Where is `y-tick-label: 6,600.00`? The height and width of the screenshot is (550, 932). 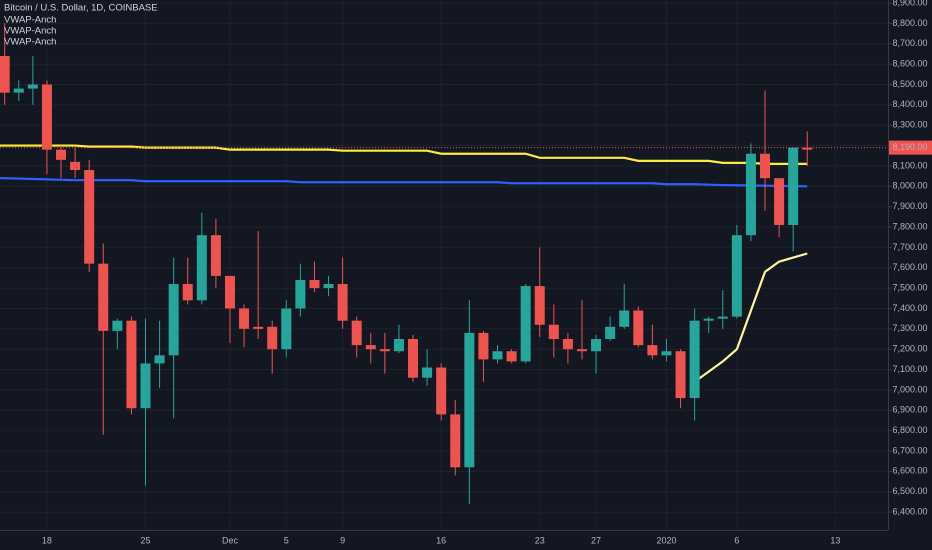 y-tick-label: 6,600.00 is located at coordinates (909, 471).